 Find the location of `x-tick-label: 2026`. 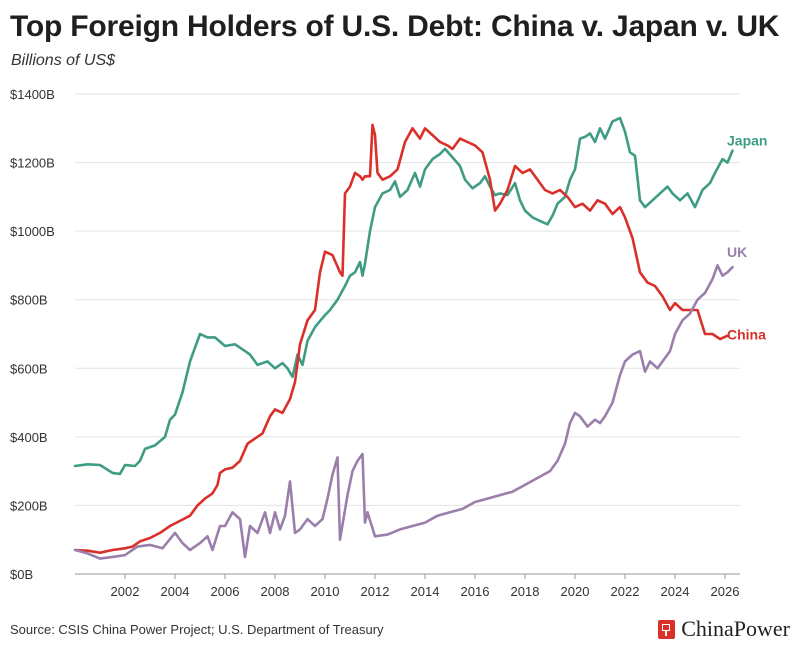

x-tick-label: 2026 is located at coordinates (725, 591).